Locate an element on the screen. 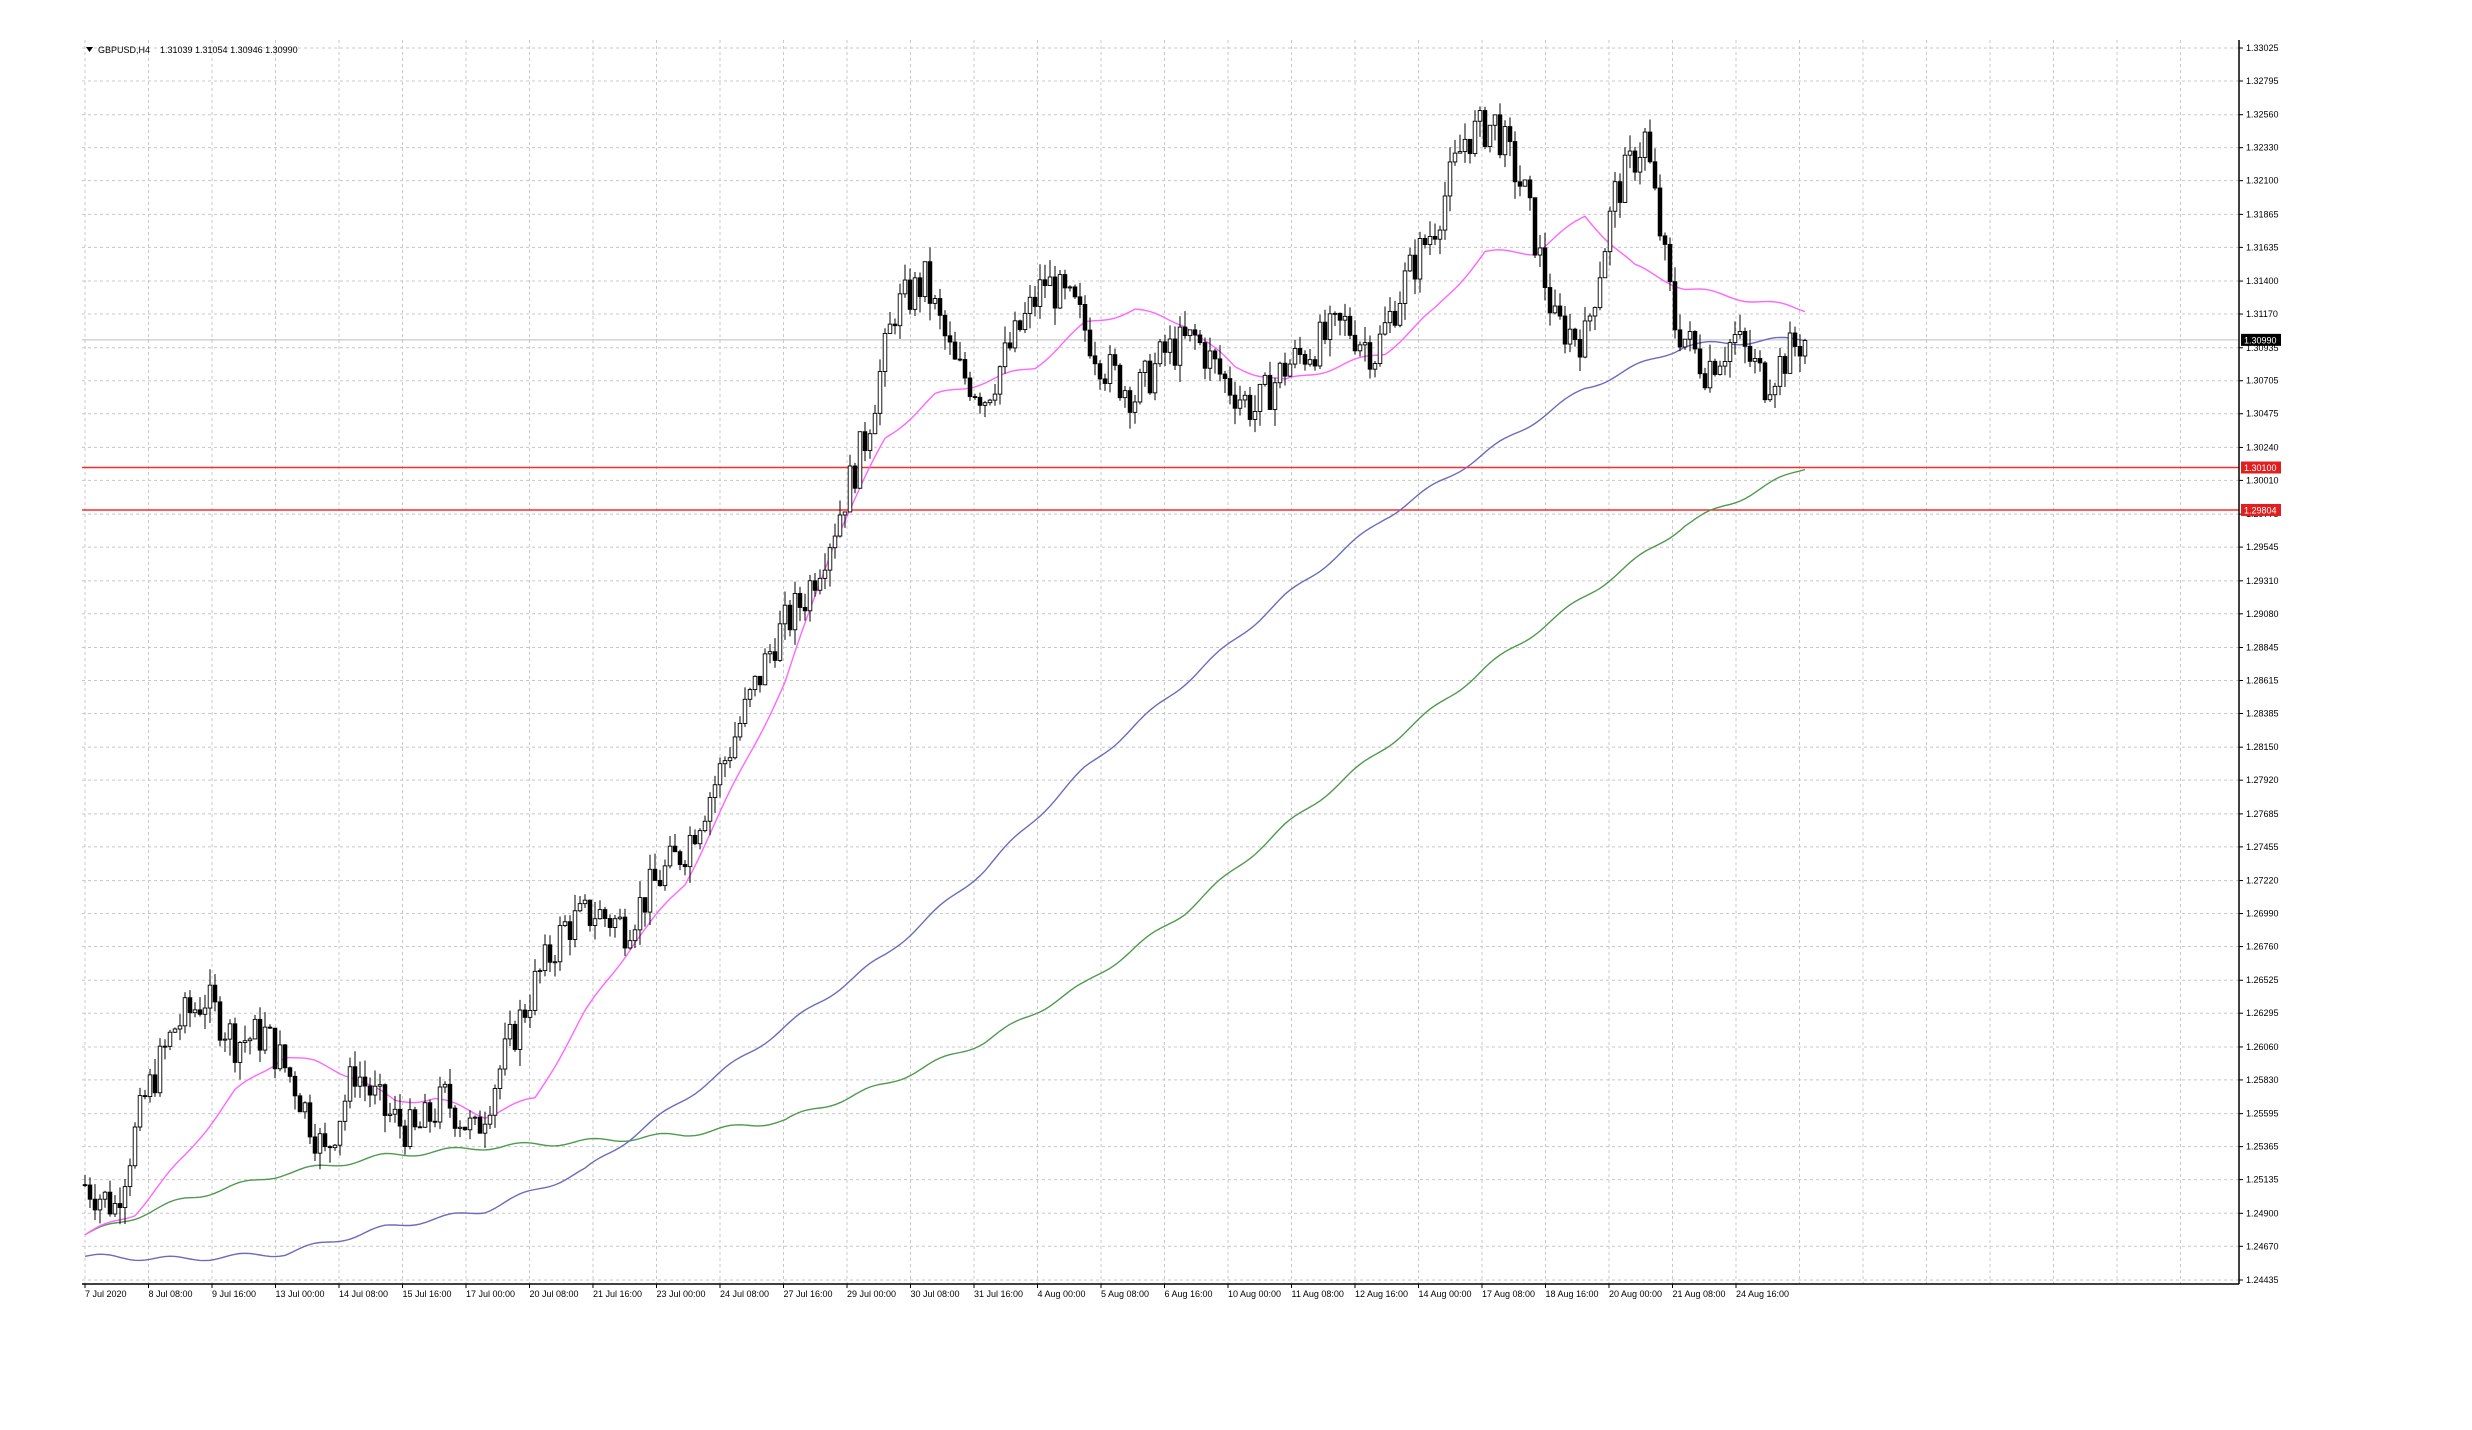  y-tick-label: 1.27455 is located at coordinates (2262, 847).